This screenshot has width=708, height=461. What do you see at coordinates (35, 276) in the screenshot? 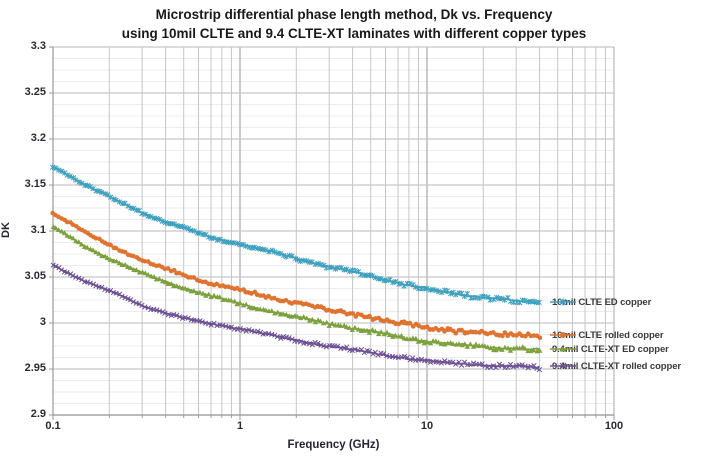
I see `y-tick-label: 3.05` at bounding box center [35, 276].